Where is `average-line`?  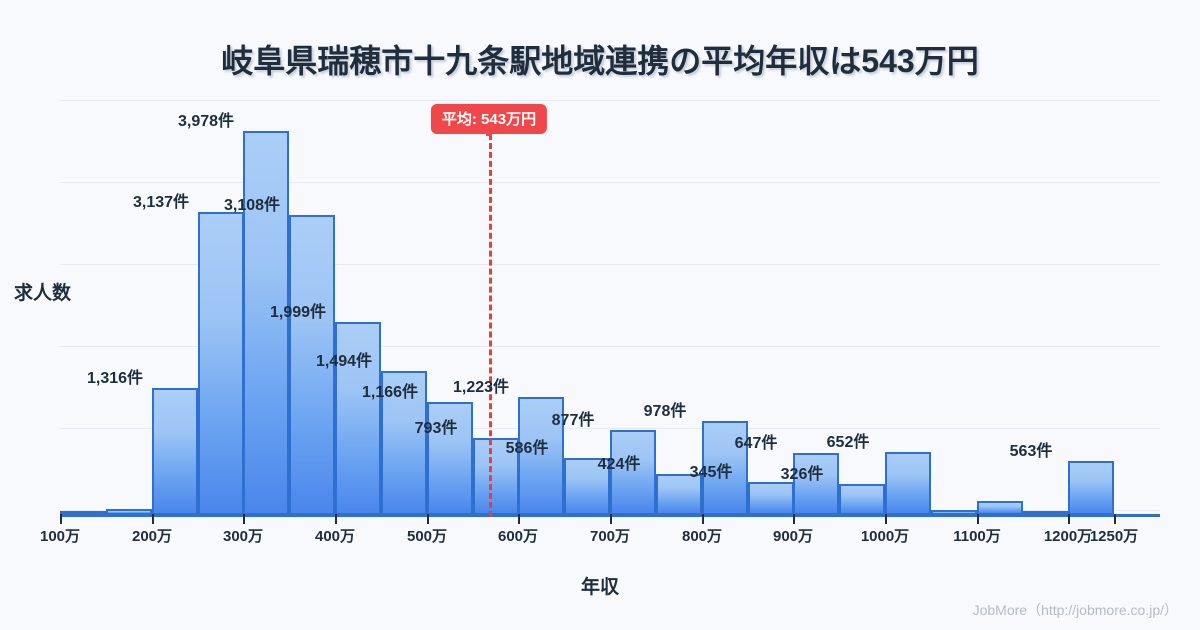
average-line is located at coordinates (490, 321).